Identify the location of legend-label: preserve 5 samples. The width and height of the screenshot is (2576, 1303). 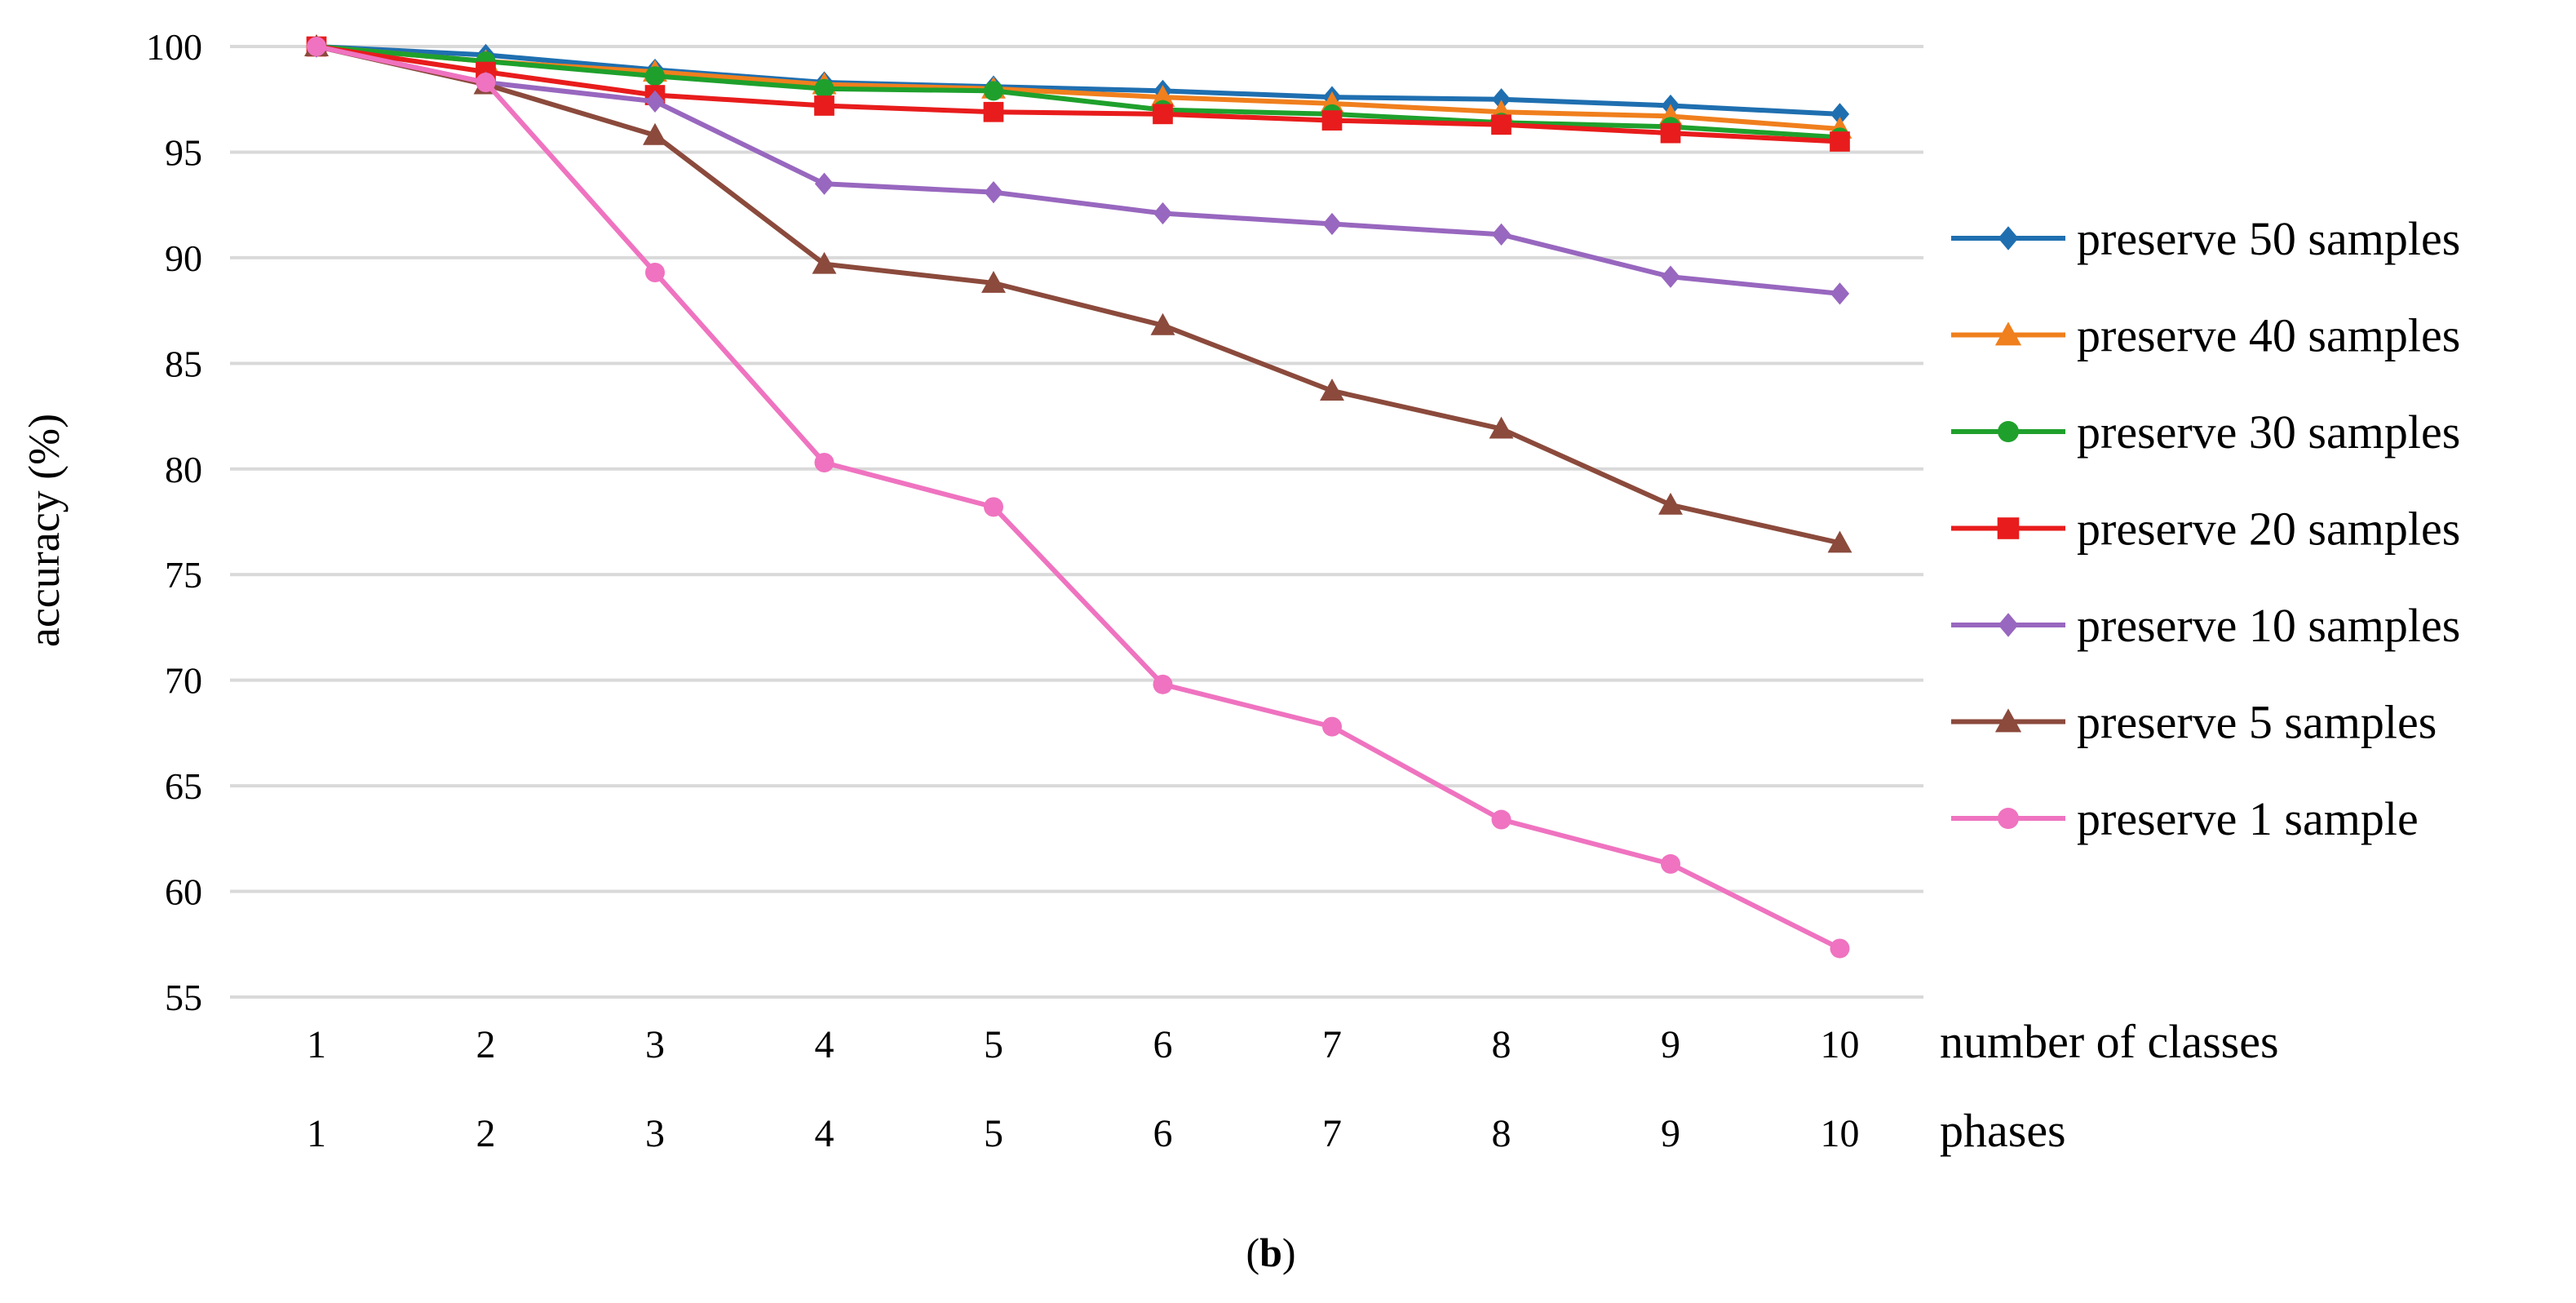
(2257, 722).